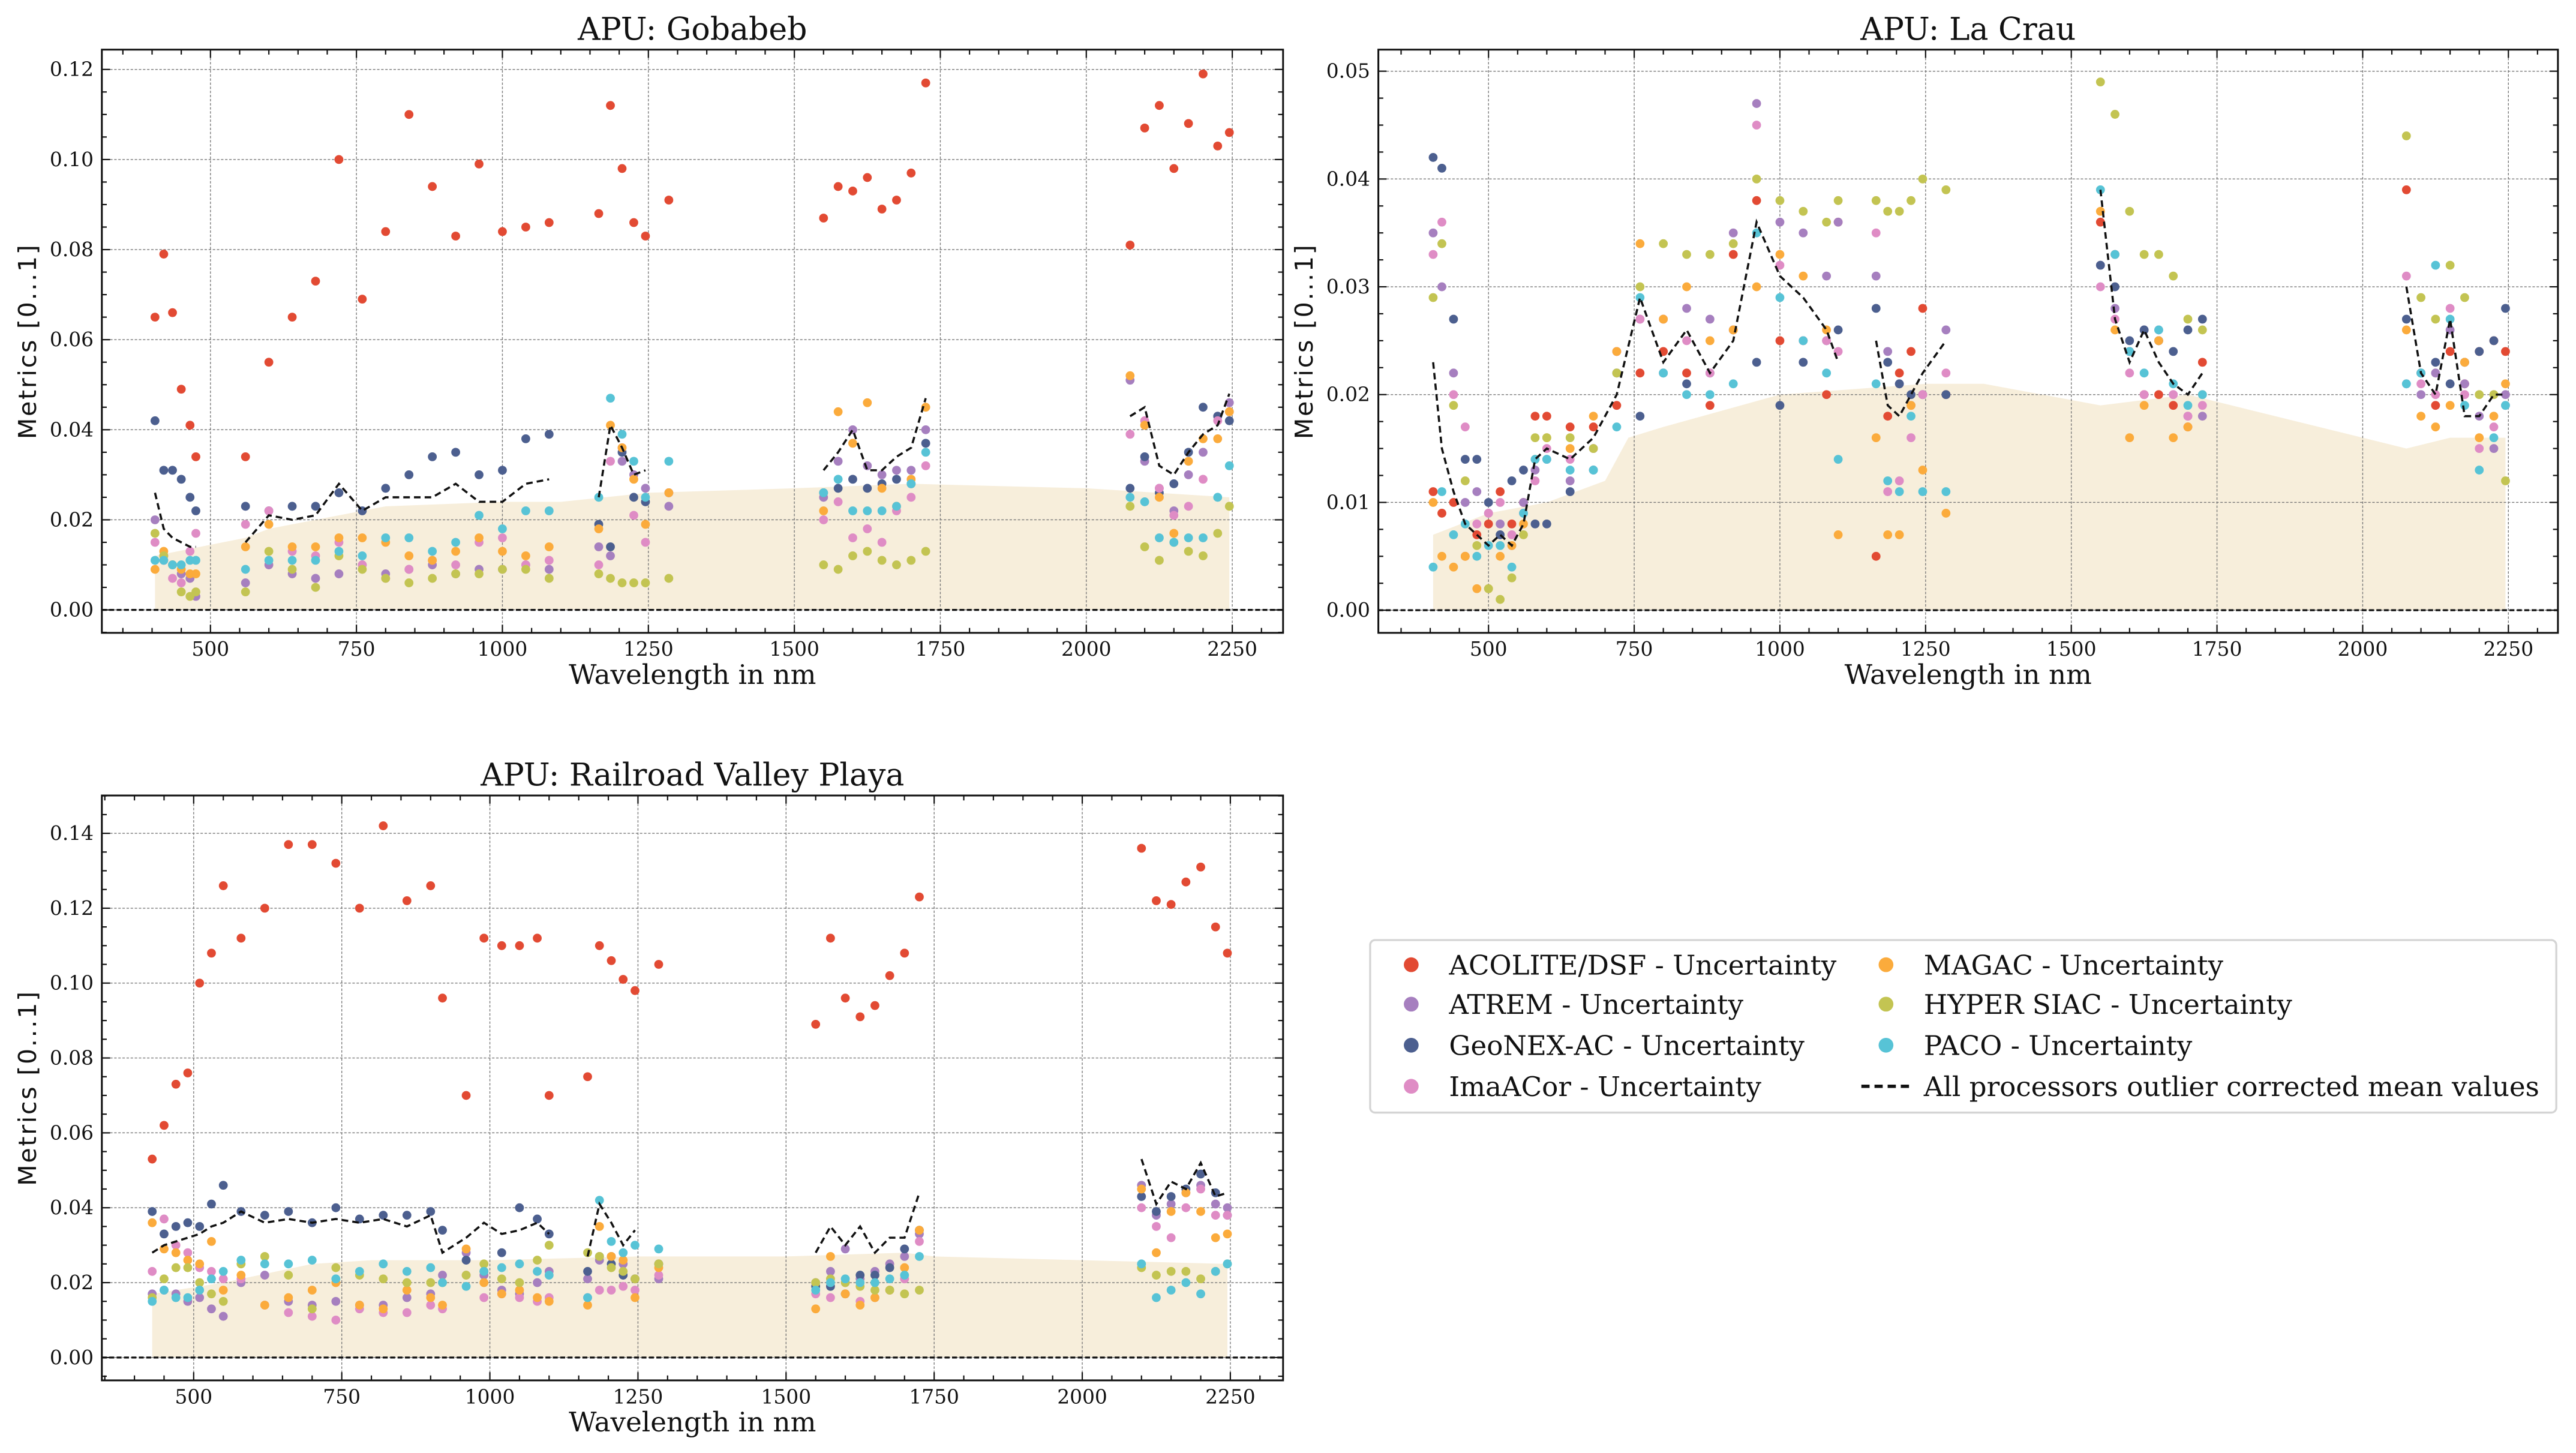 The image size is (2576, 1453). I want to click on legend-marker-magac, so click(1886, 965).